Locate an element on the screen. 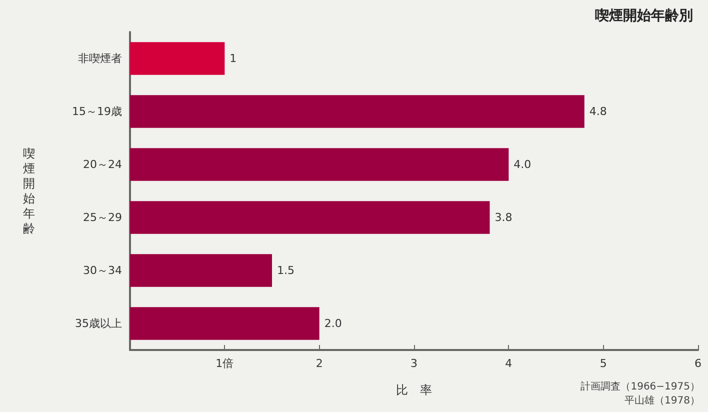  x-tick-label: 3 is located at coordinates (414, 363).